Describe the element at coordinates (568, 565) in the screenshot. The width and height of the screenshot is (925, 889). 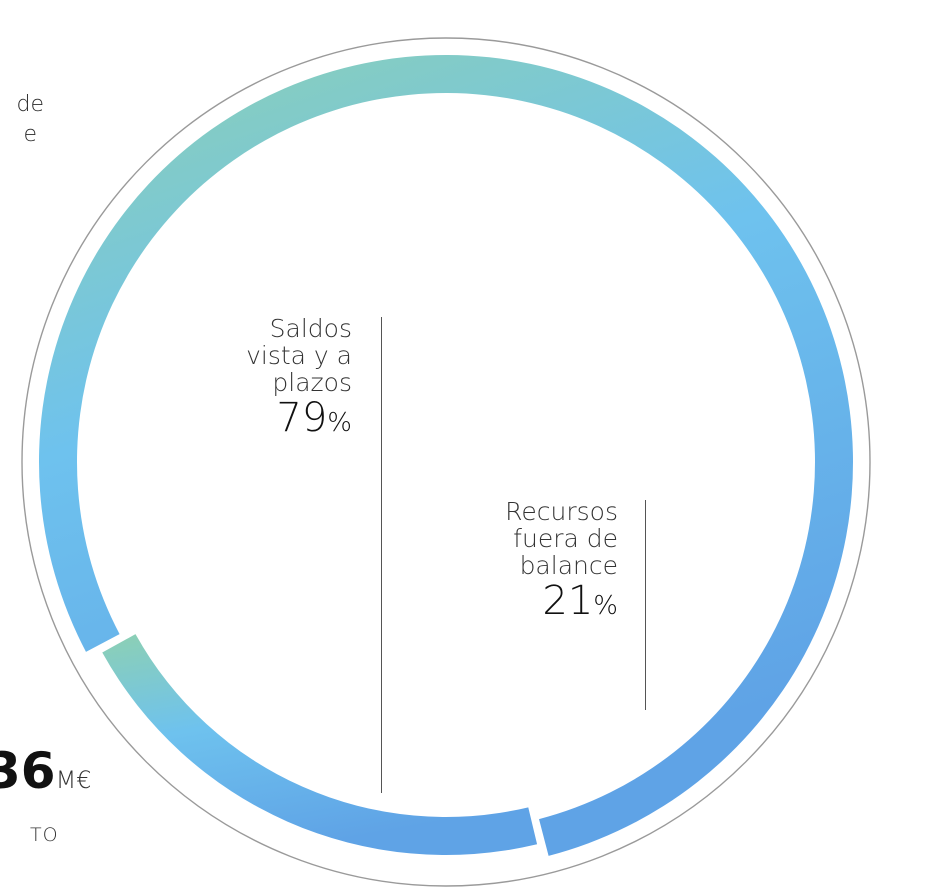
I see `segment-label-recursos-line-3: balance` at that location.